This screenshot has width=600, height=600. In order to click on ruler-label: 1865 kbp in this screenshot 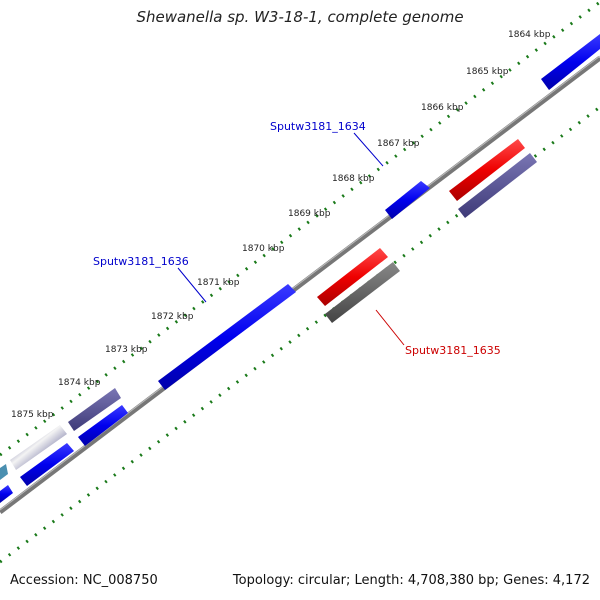, I will do `click(487, 72)`.